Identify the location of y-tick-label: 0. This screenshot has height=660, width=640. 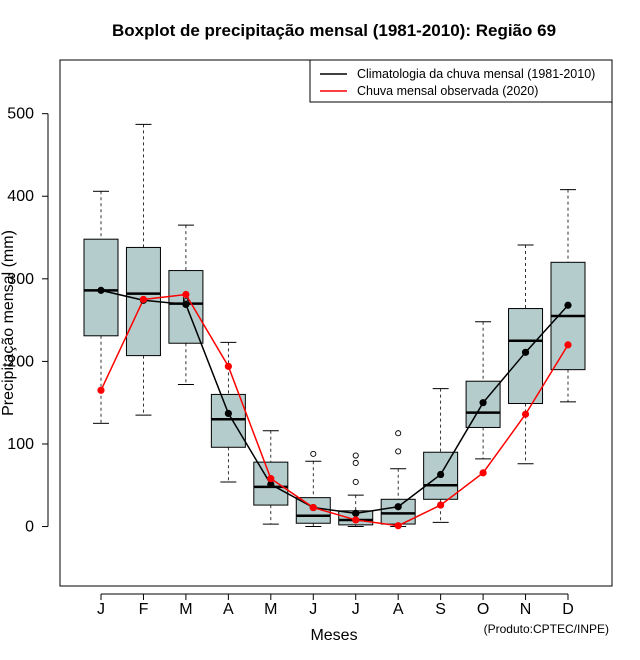
(29, 527).